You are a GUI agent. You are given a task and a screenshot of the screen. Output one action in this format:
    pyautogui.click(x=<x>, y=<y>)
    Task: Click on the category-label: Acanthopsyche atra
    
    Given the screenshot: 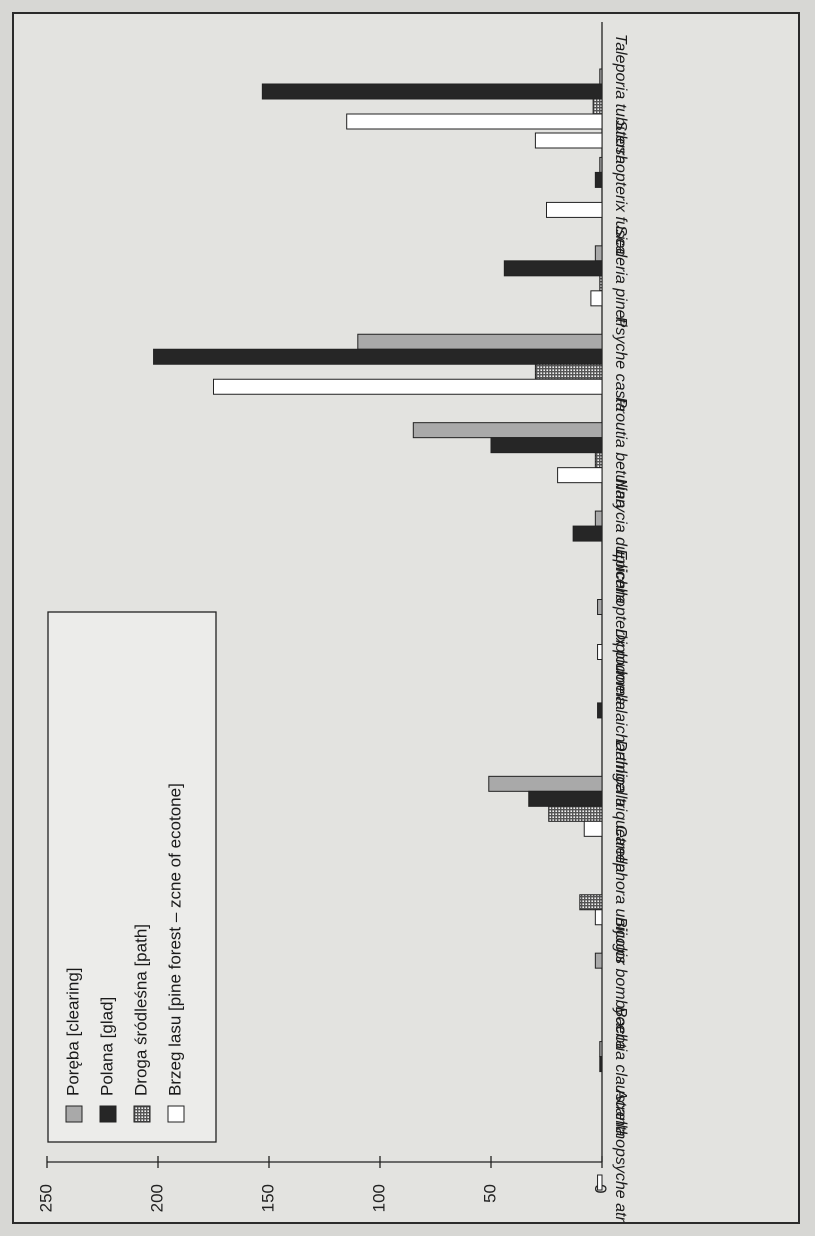 What is the action you would take?
    pyautogui.click(x=620, y=1155)
    